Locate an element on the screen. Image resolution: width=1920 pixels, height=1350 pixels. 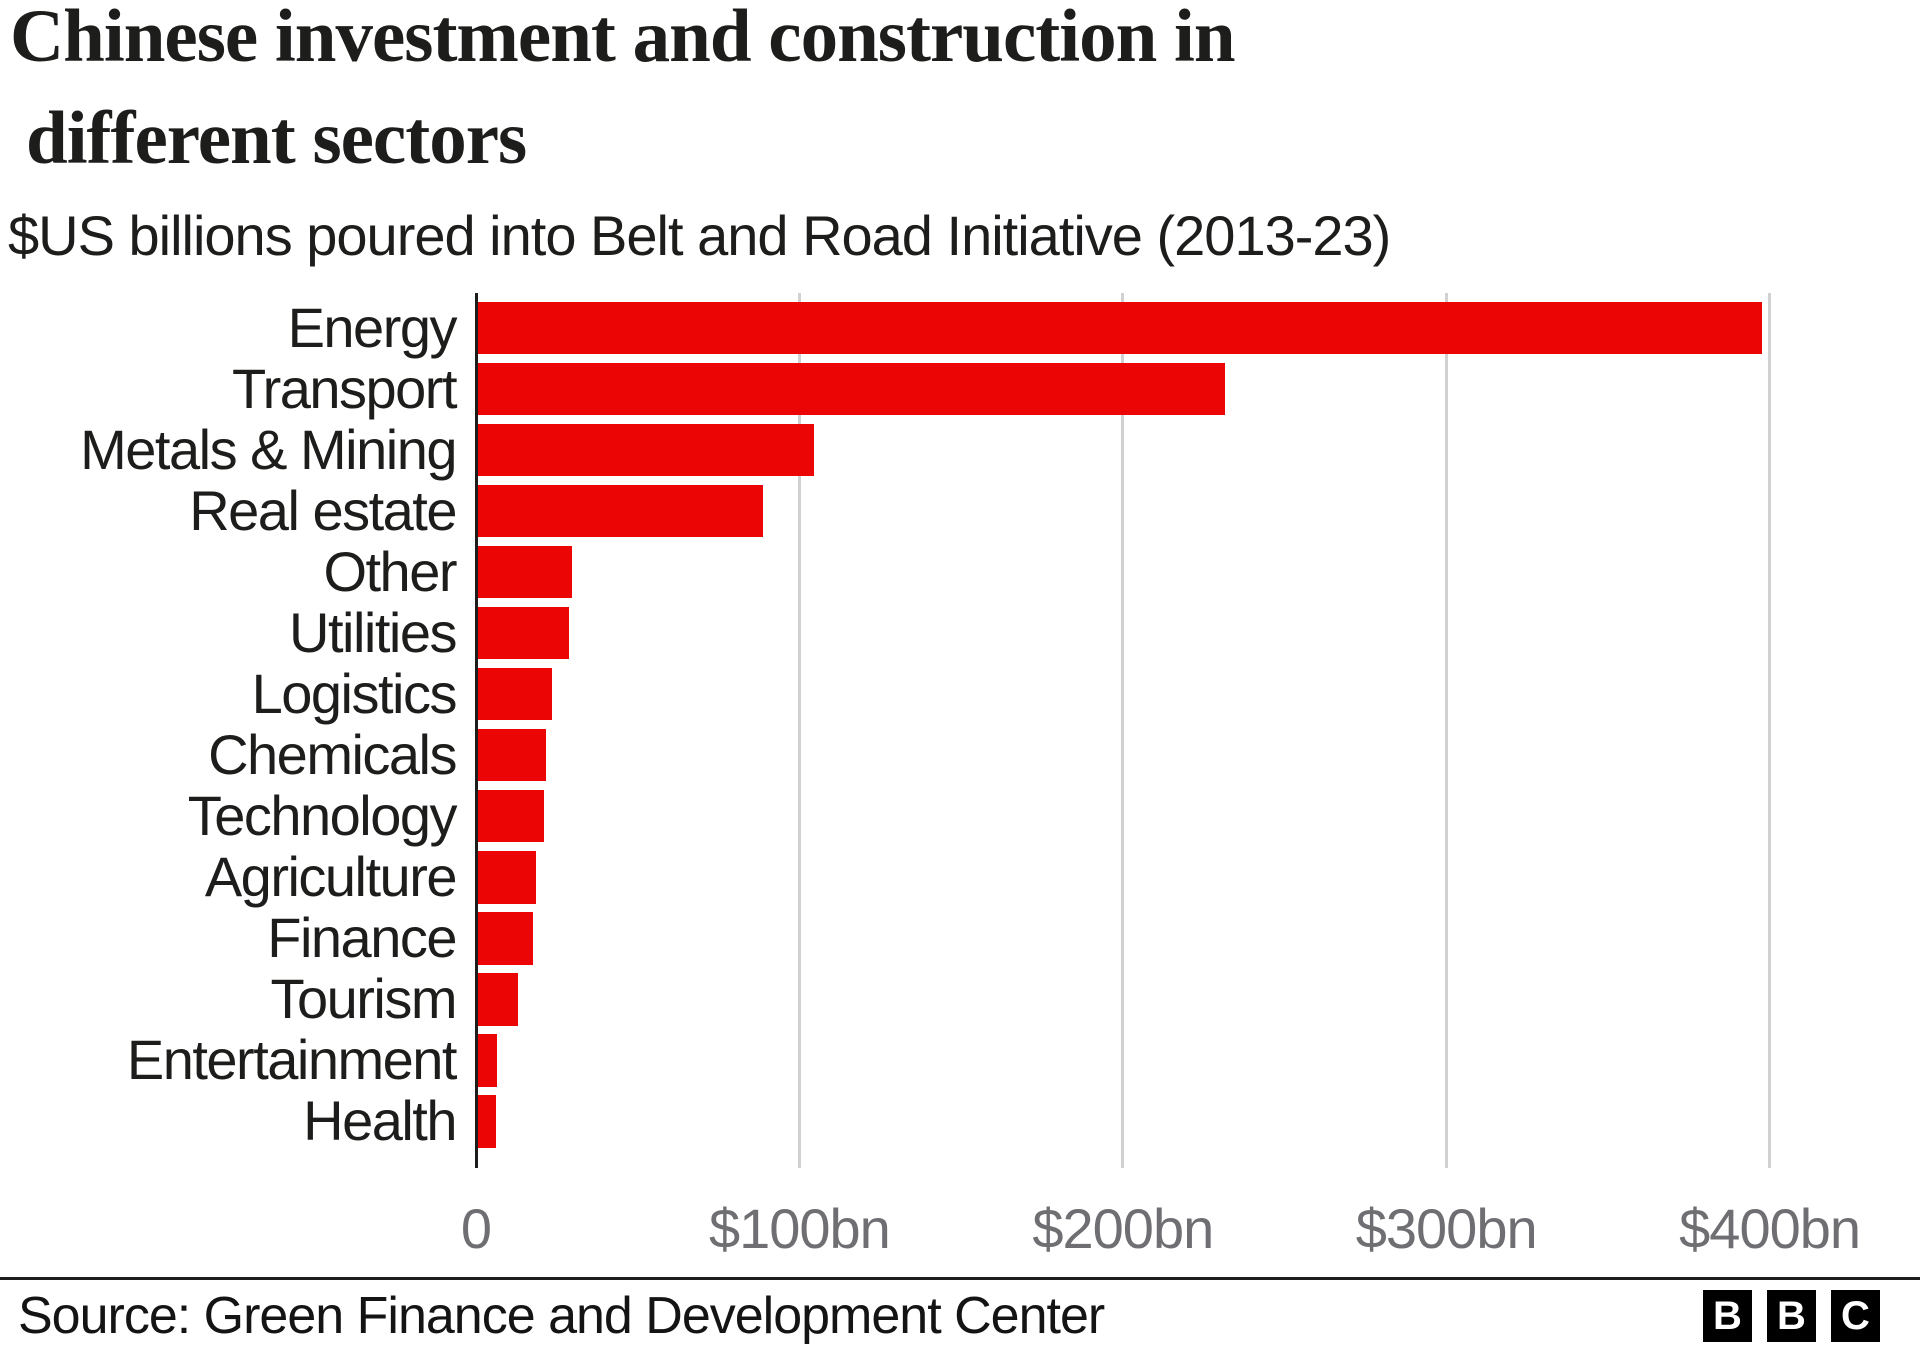
category-label-finance: Finance is located at coordinates (362, 938).